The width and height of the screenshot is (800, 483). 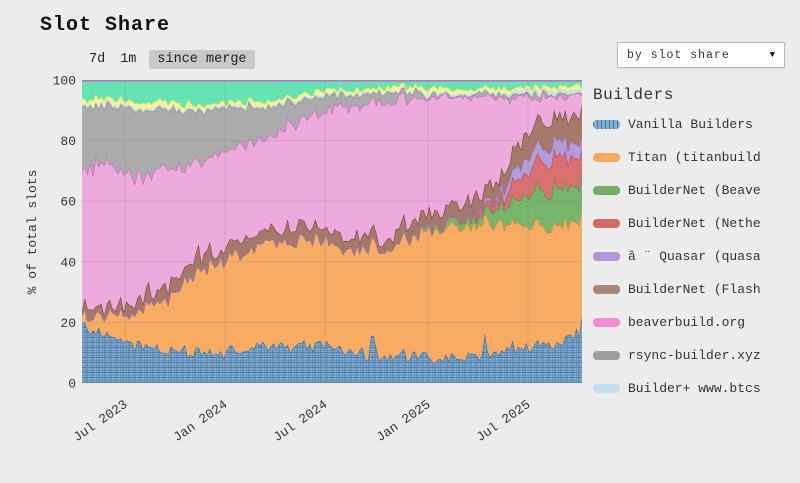 What do you see at coordinates (301, 421) in the screenshot?
I see `x-axis-tick-label: Jul 2024` at bounding box center [301, 421].